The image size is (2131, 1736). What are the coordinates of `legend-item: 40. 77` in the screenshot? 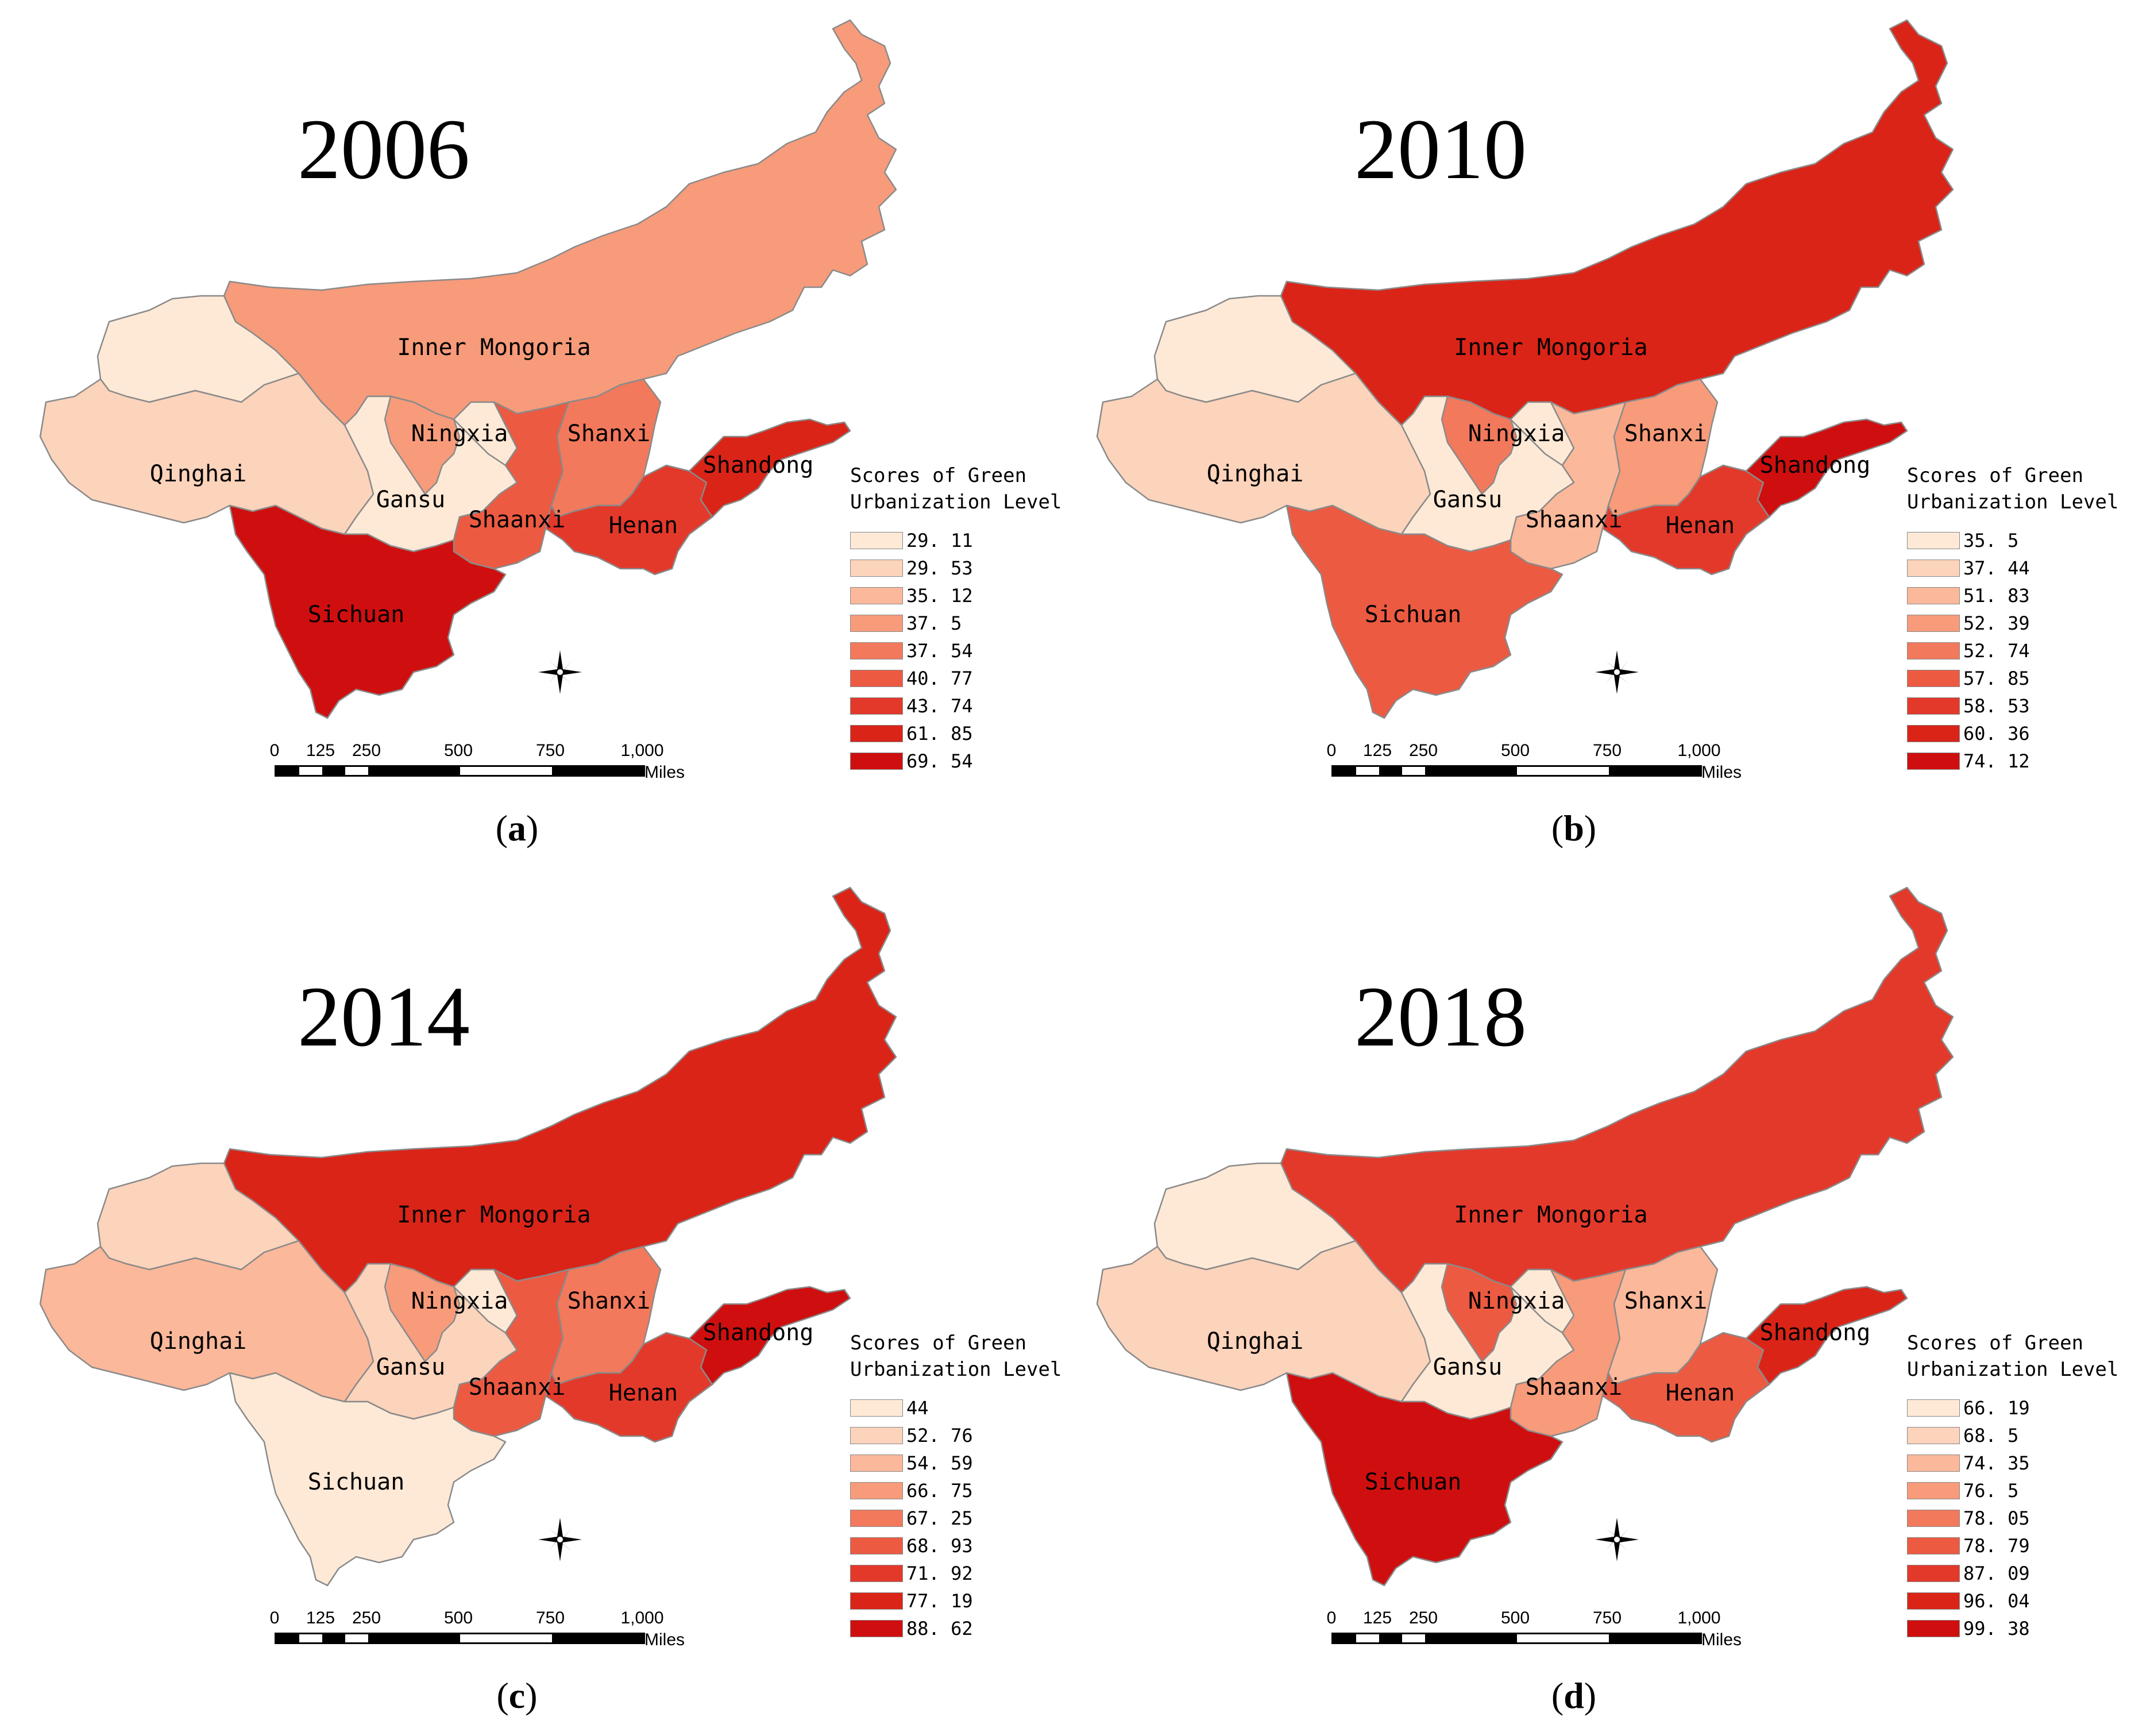 It's located at (956, 678).